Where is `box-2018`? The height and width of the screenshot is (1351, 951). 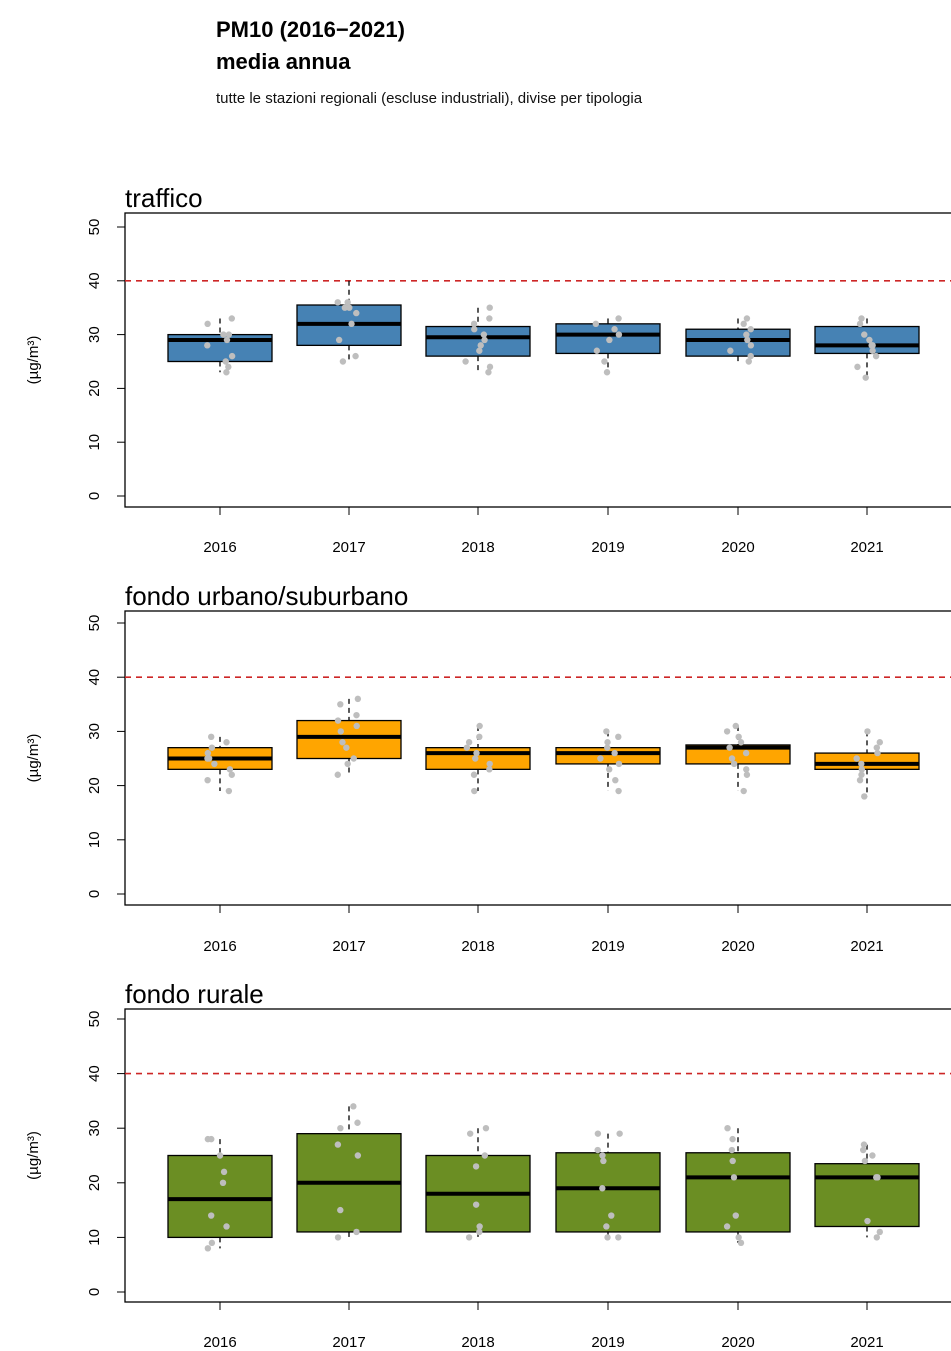
box-2018 is located at coordinates (478, 1183).